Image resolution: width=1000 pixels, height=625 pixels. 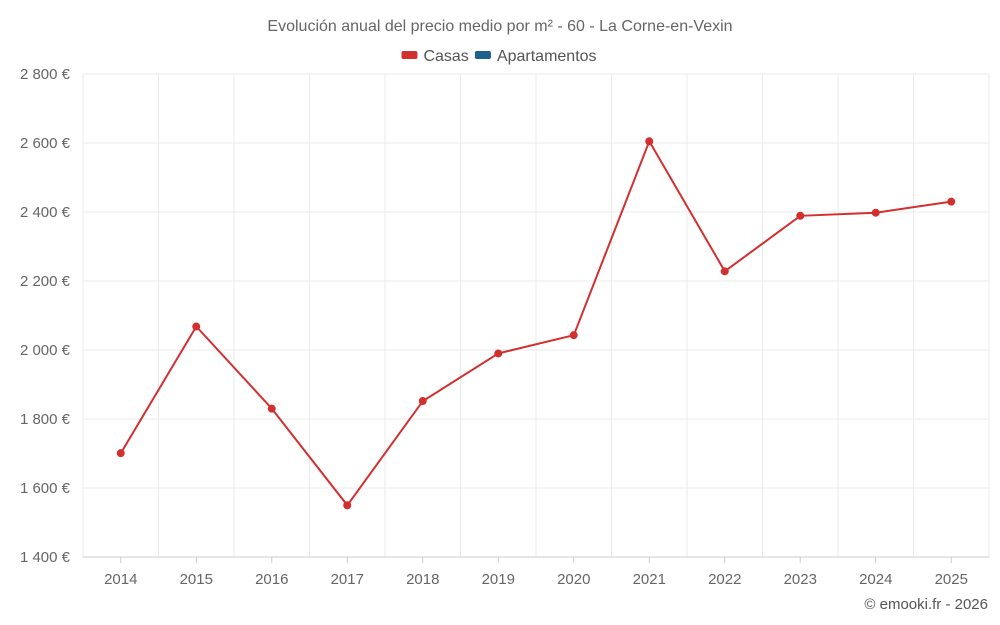 I want to click on x-tick-label: 2022, so click(x=724, y=579).